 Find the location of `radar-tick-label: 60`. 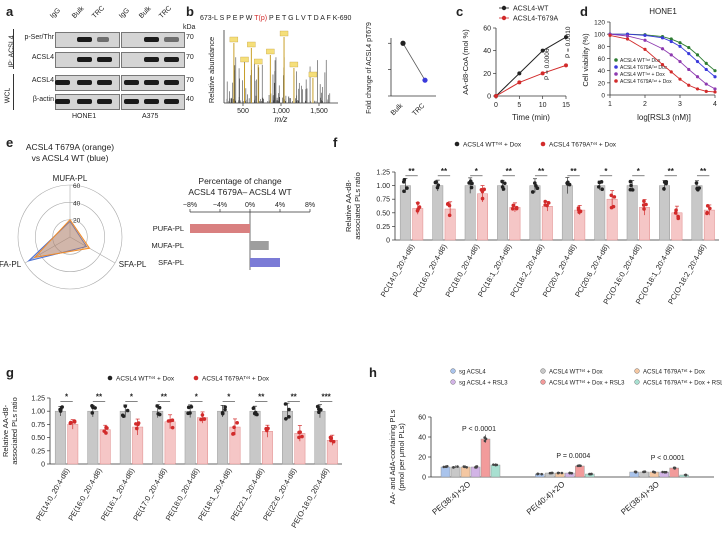

radar-tick-label: 60 is located at coordinates (77, 186).